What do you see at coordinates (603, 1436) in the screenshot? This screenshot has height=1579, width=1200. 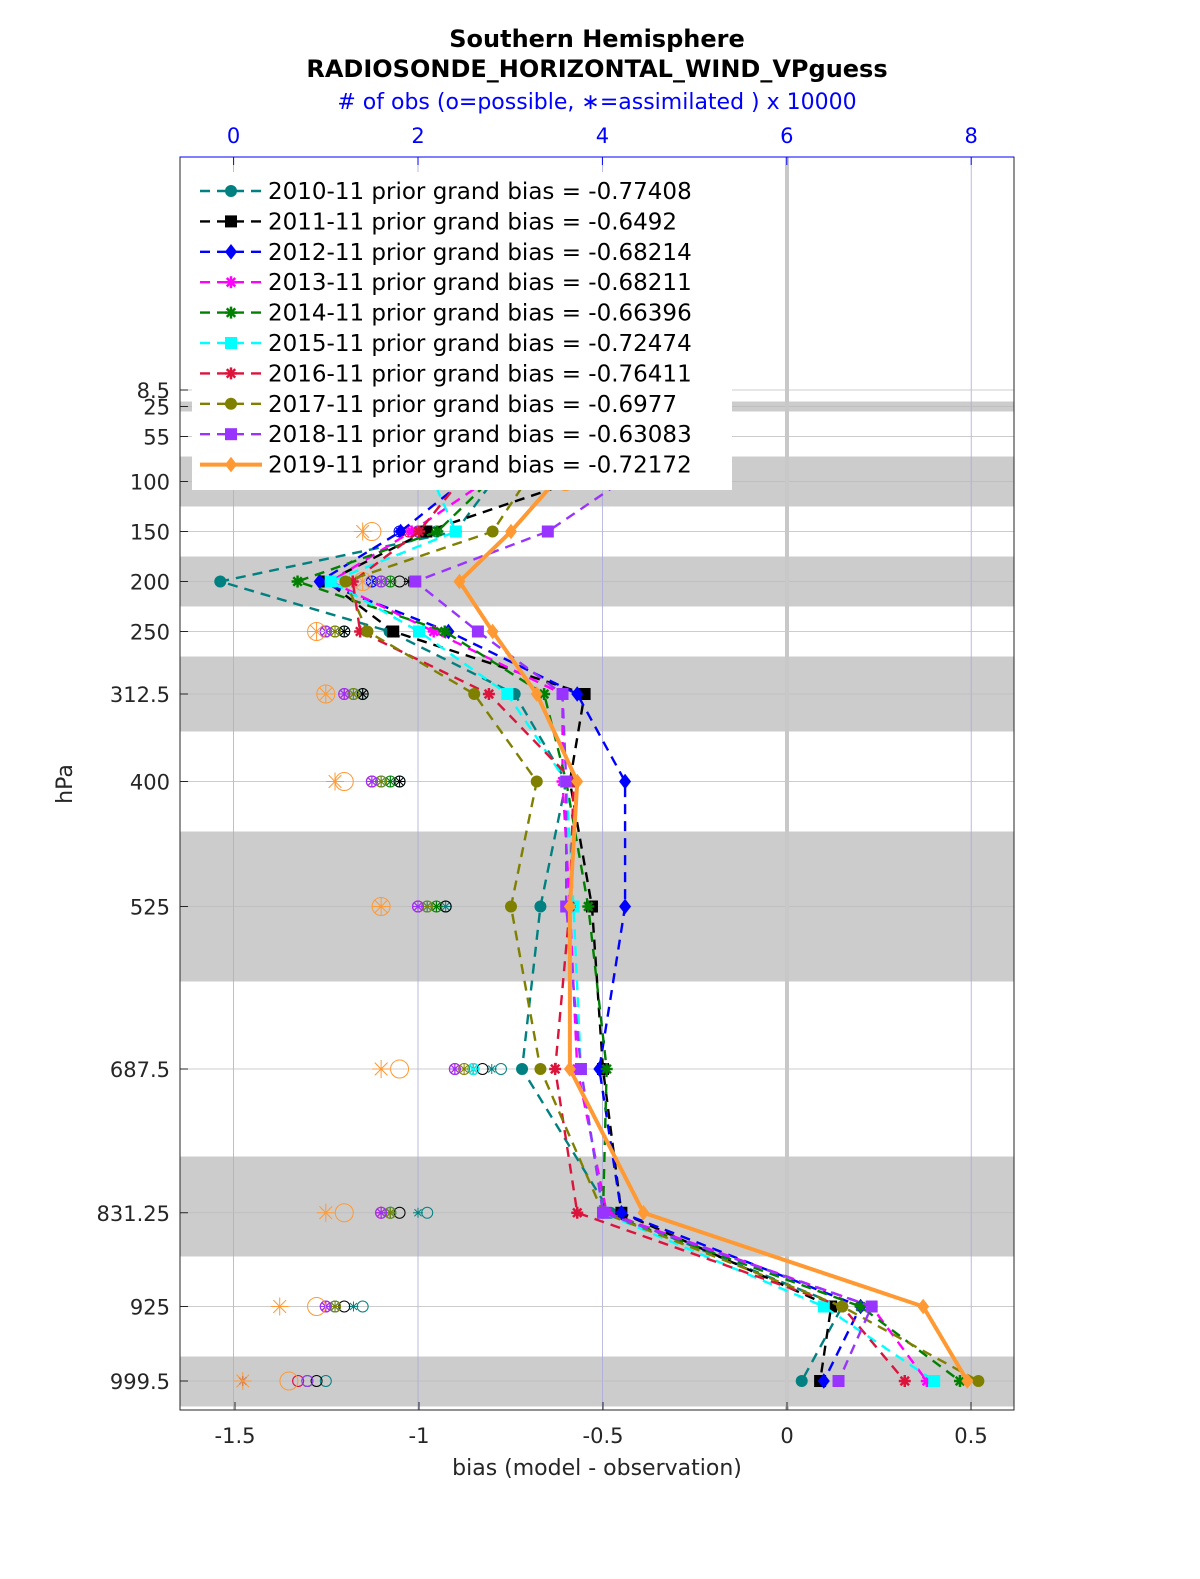 I see `x-tick-label: -0.5` at bounding box center [603, 1436].